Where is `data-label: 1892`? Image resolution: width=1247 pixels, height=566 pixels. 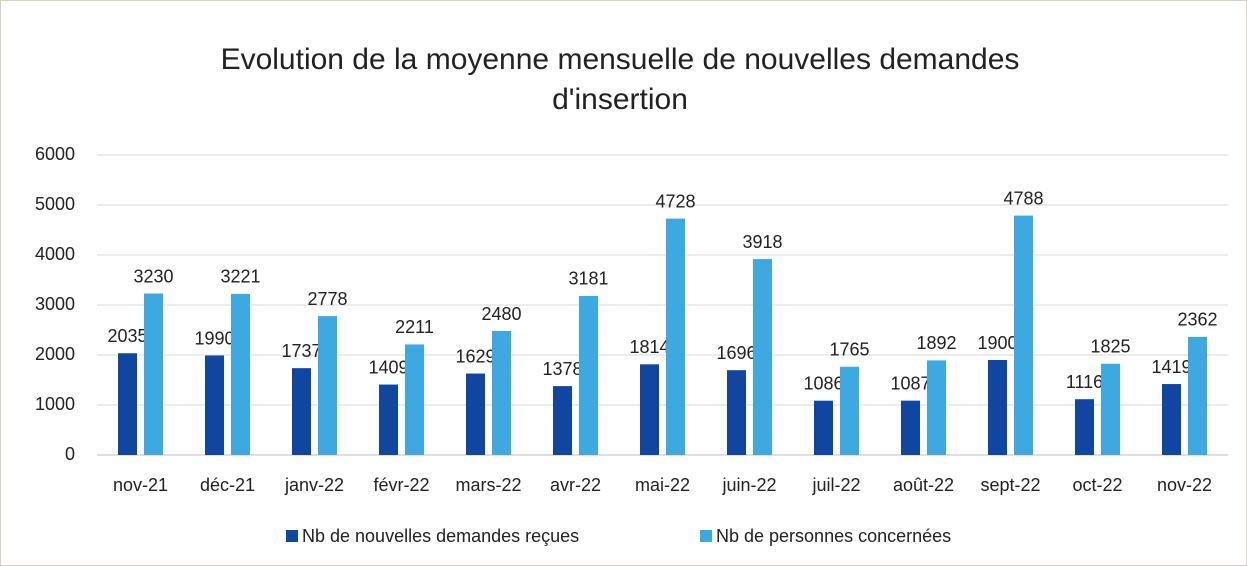 data-label: 1892 is located at coordinates (936, 343).